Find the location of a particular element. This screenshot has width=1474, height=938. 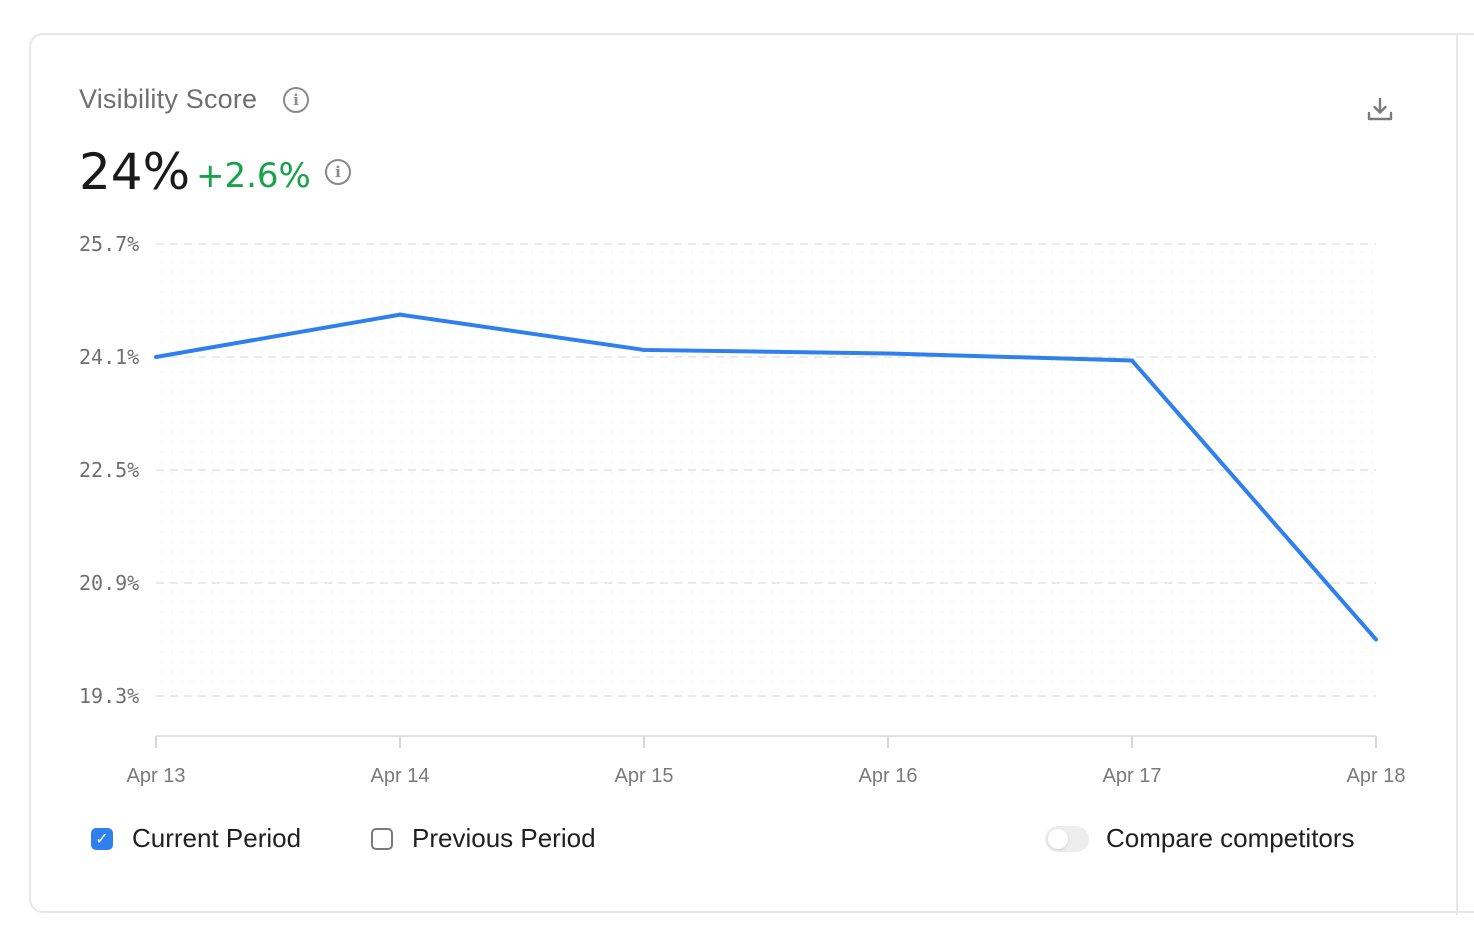

x-tick-label: Apr 16 is located at coordinates (888, 776).